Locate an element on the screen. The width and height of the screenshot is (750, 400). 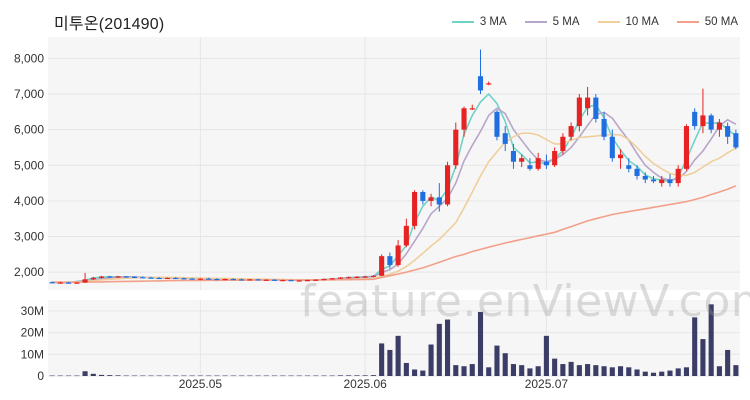
date-tick-label: 2025.07 is located at coordinates (547, 384).